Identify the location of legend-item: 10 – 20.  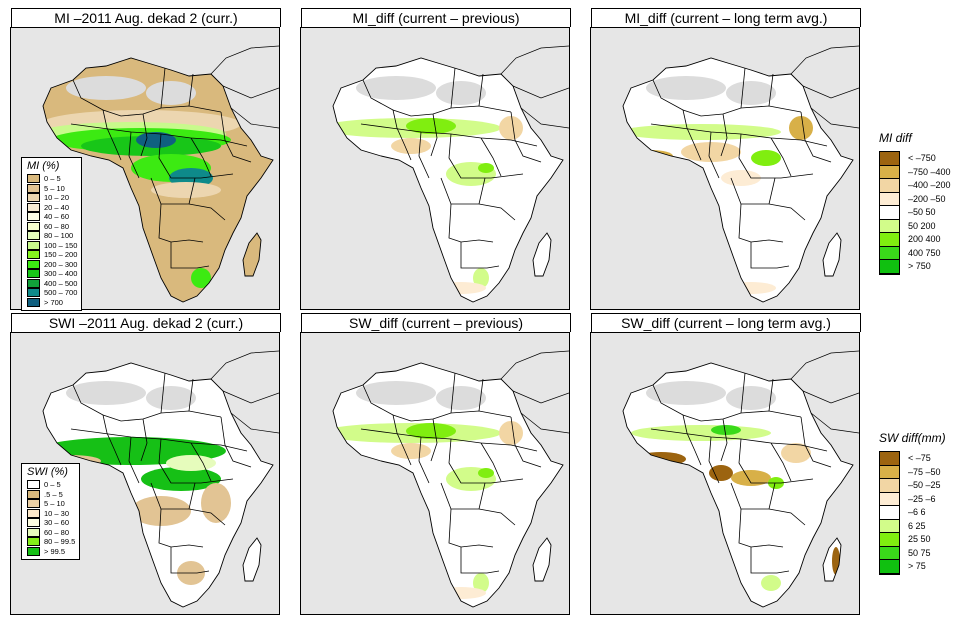
(52, 198).